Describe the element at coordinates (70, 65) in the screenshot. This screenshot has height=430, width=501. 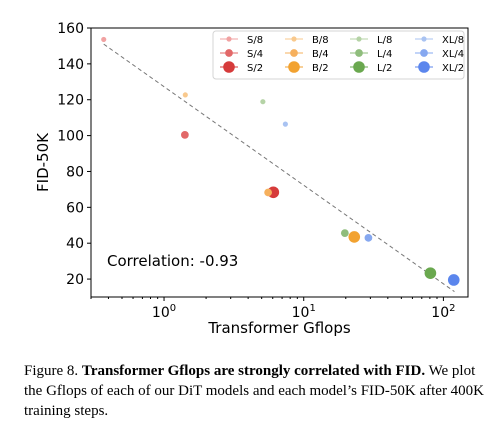
I see `y-tick-label: 140` at that location.